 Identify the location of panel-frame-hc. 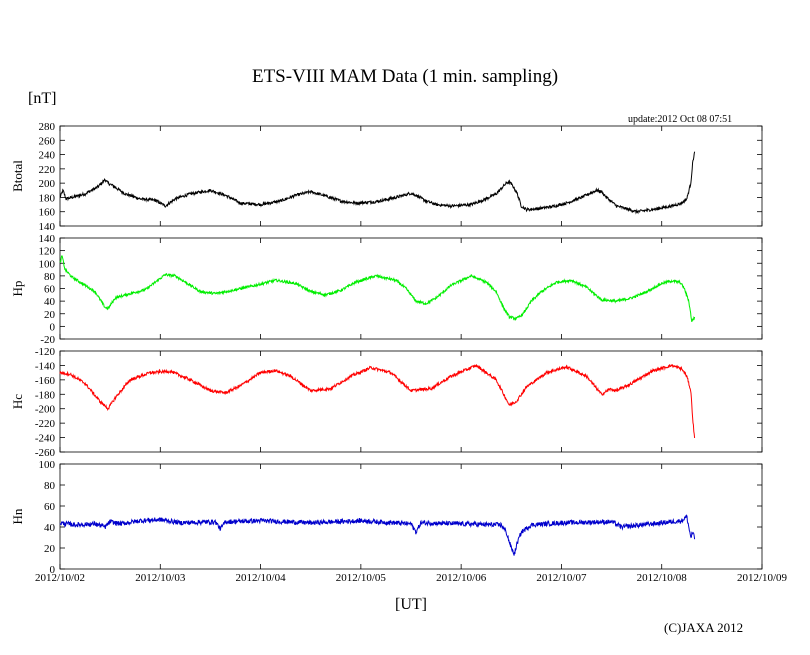
(411, 401).